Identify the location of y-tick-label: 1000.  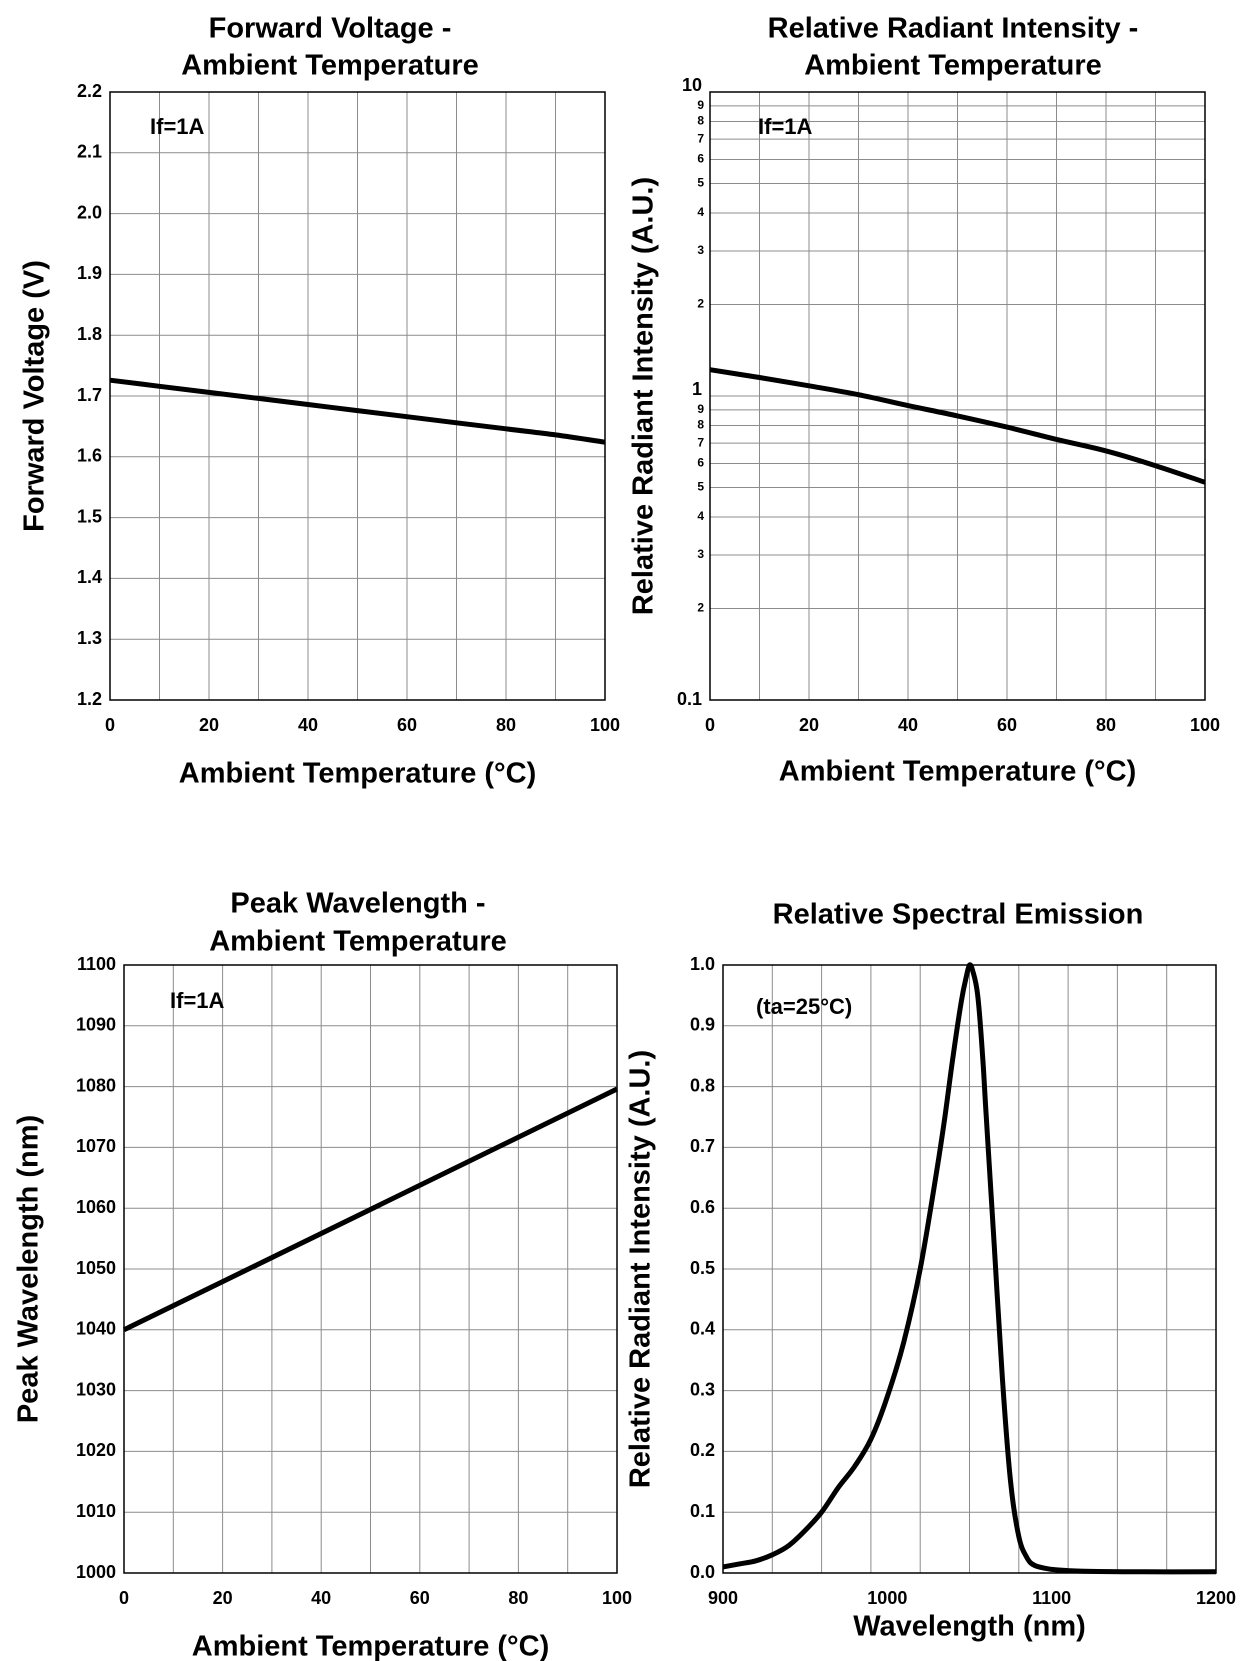
(96, 1572).